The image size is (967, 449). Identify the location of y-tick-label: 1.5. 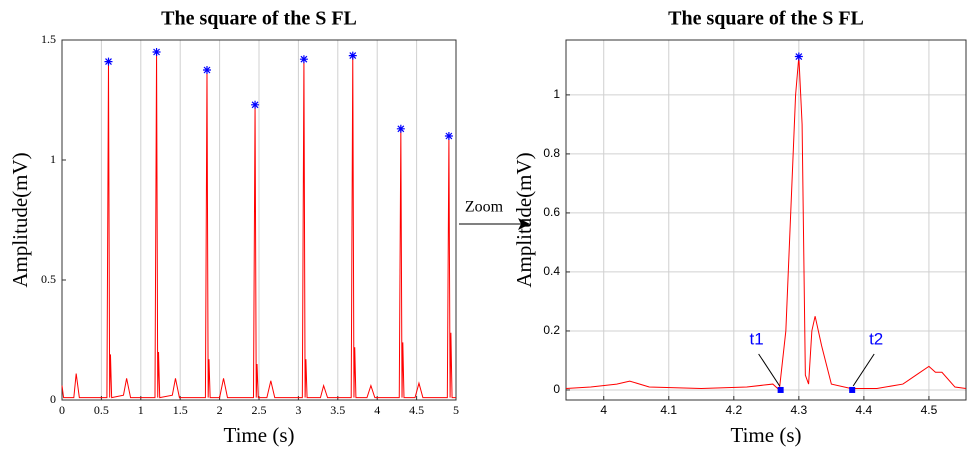
(48, 39).